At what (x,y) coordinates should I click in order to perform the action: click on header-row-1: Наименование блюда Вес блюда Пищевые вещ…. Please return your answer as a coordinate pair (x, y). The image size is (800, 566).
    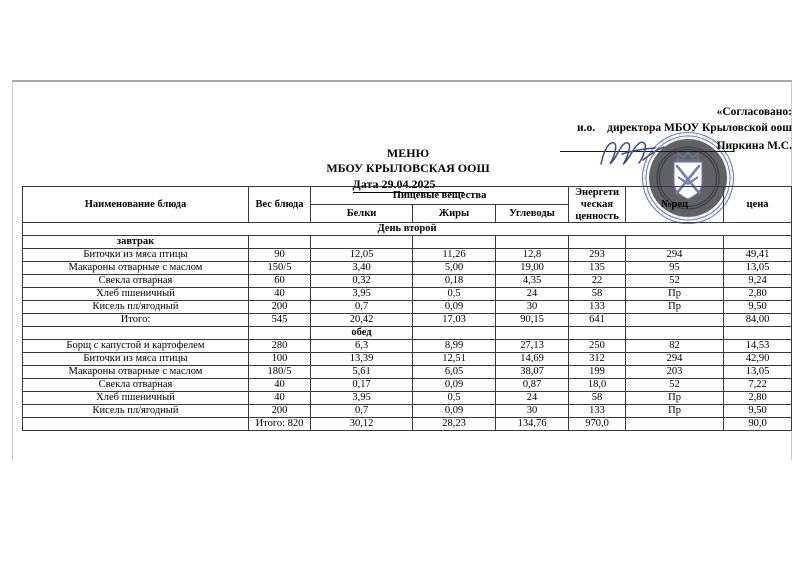
    Looking at the image, I should click on (407, 204).